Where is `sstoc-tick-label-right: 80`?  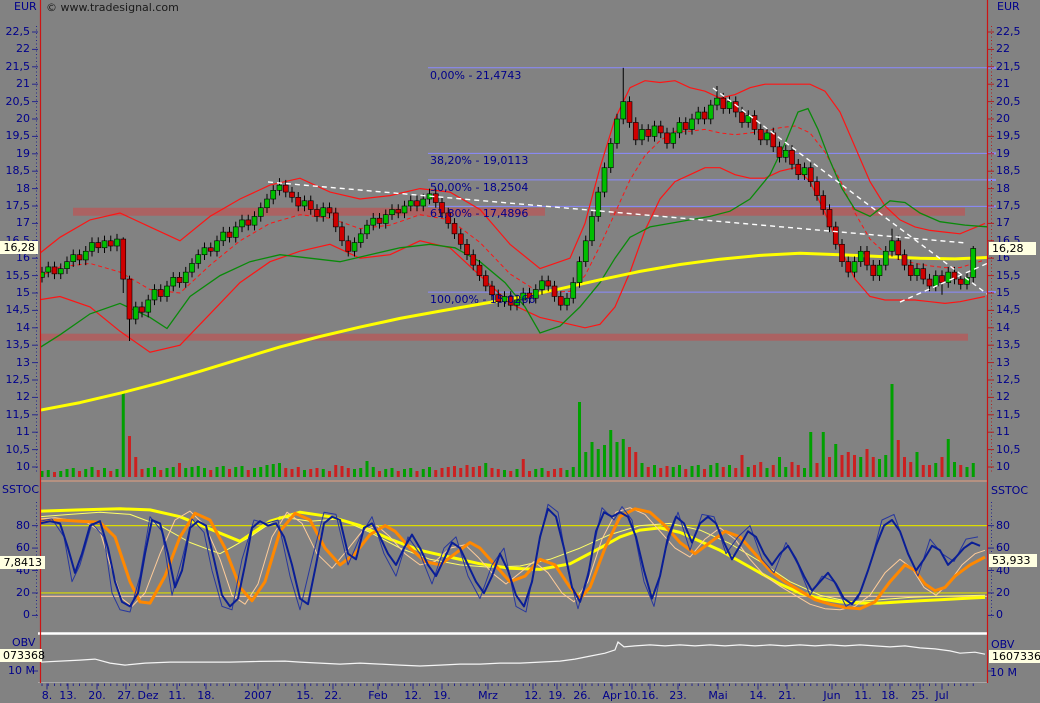 sstoc-tick-label-right: 80 is located at coordinates (1003, 525).